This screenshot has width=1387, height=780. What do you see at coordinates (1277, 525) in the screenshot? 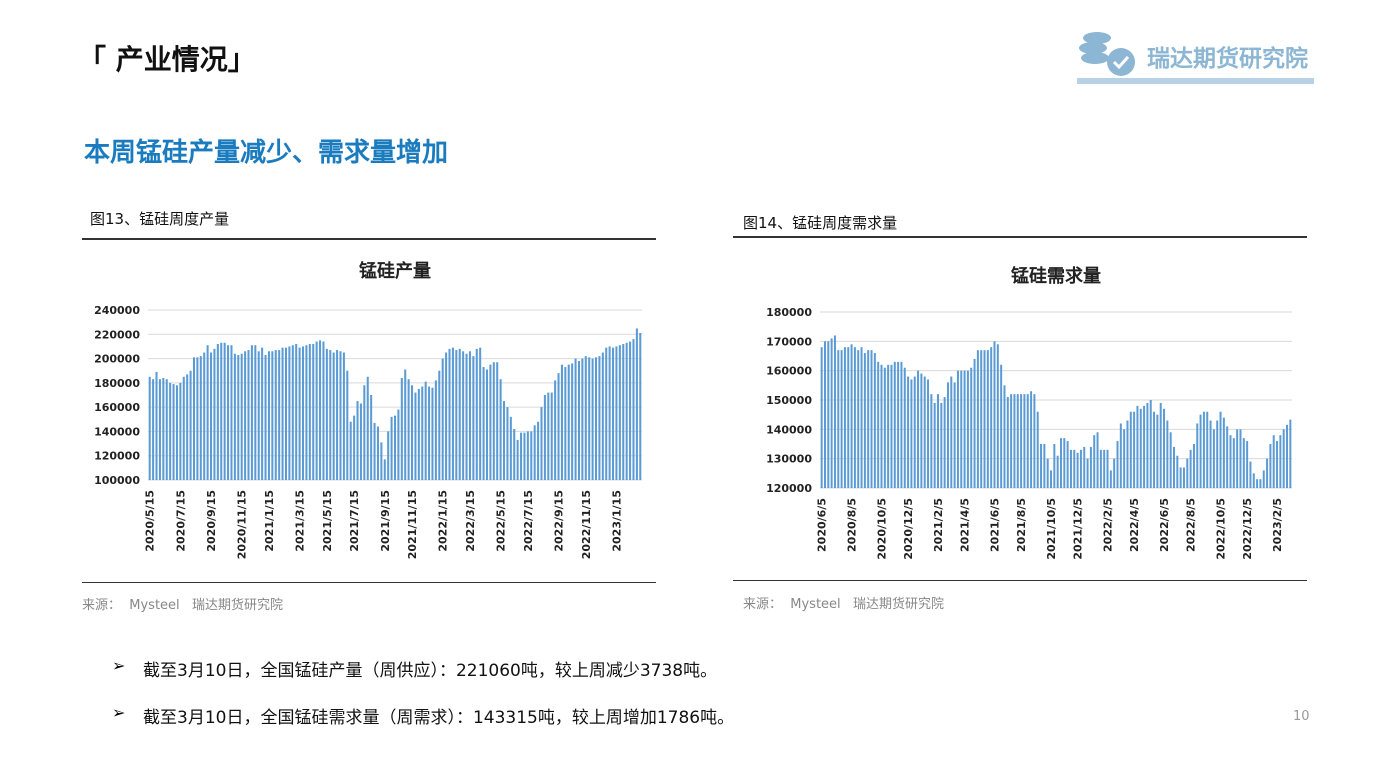
I see `x-tick-label: 2023/2/5` at bounding box center [1277, 525].